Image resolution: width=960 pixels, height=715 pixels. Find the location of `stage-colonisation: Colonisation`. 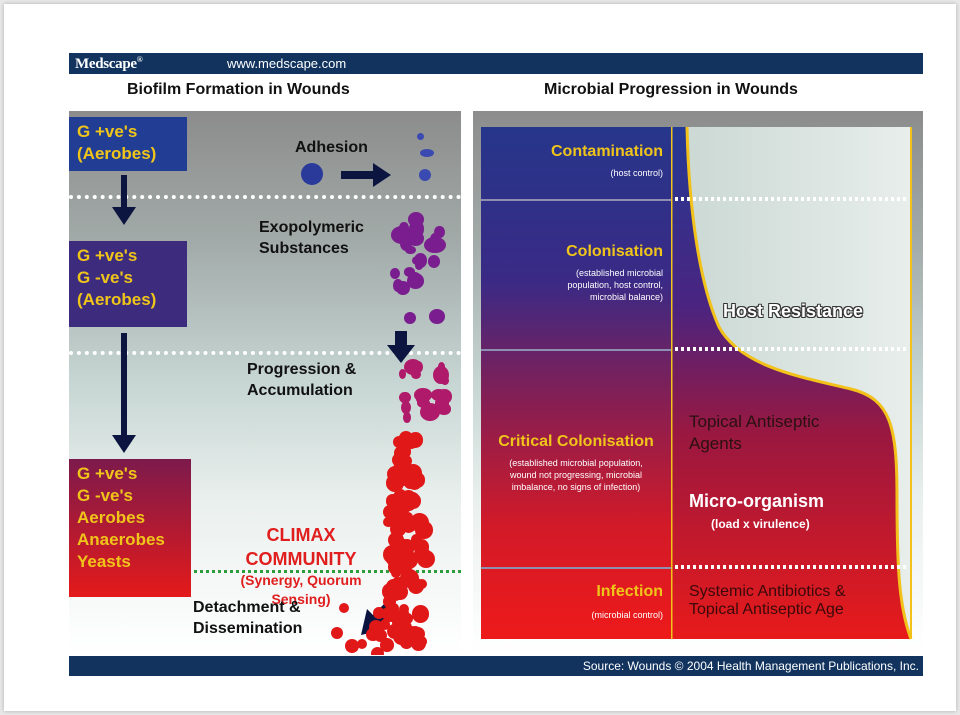

stage-colonisation: Colonisation is located at coordinates (614, 251).